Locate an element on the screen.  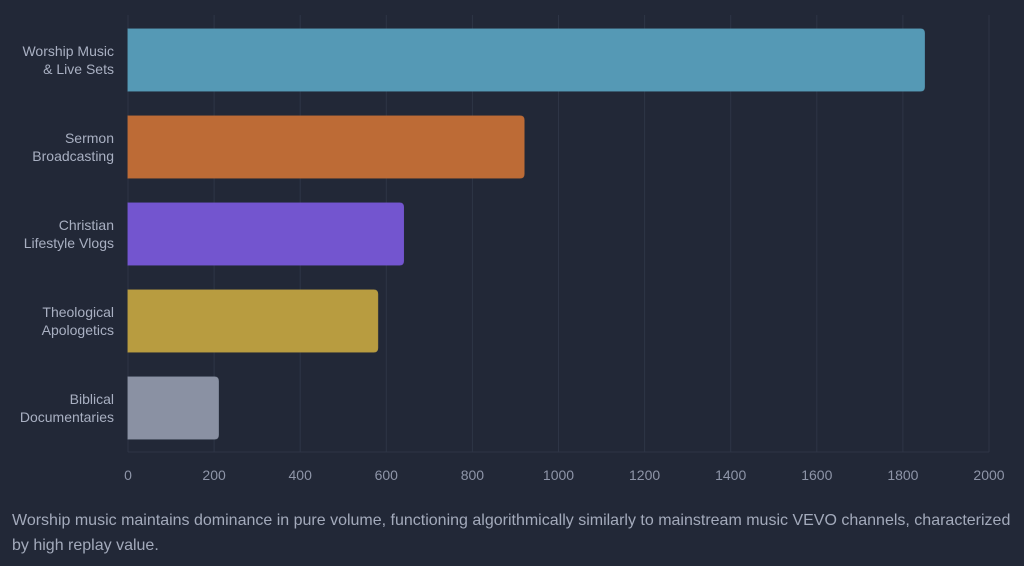
category-label: Biblical Documentaries is located at coordinates (67, 408).